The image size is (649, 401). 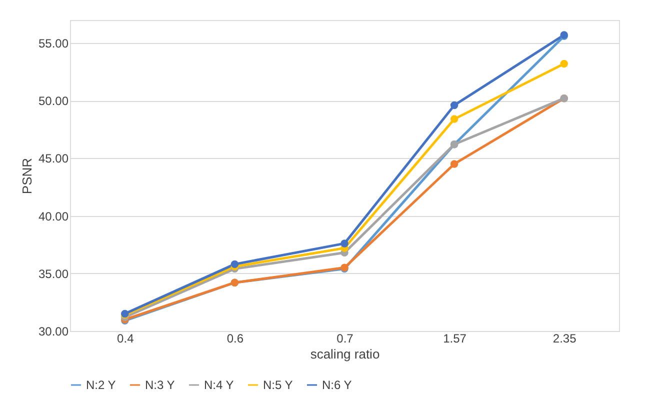 What do you see at coordinates (53, 216) in the screenshot?
I see `y-tick-label: 40.00` at bounding box center [53, 216].